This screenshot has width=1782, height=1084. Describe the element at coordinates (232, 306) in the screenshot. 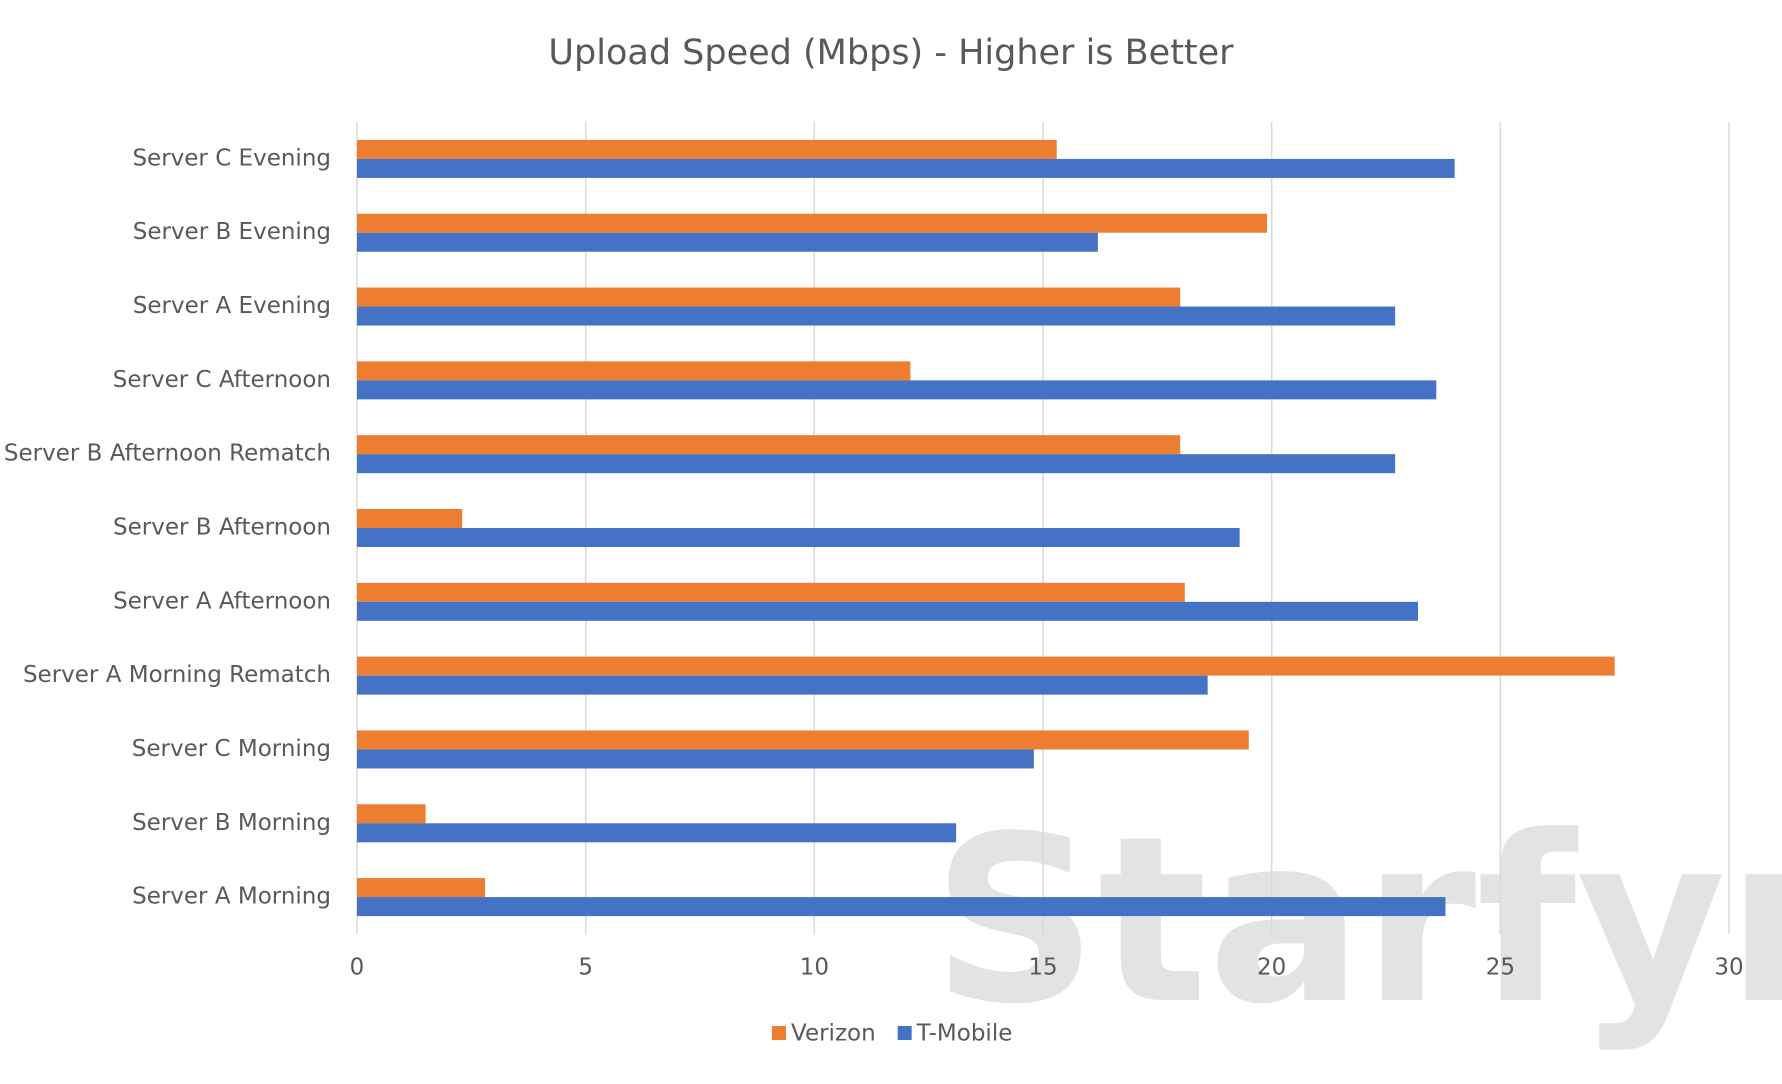

I see `y-tick-label: Server A Evening` at that location.